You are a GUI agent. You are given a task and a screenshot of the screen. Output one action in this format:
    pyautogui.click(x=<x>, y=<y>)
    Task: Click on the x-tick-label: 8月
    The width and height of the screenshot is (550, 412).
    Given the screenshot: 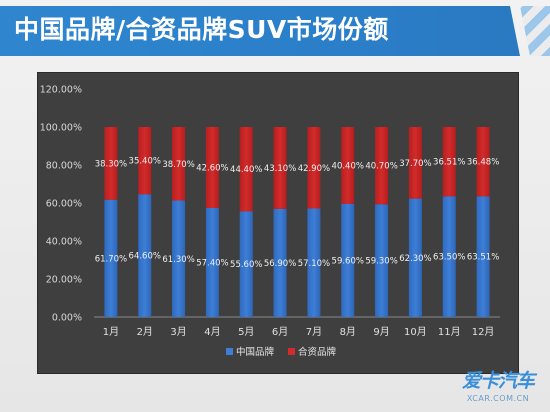 What is the action you would take?
    pyautogui.click(x=348, y=332)
    